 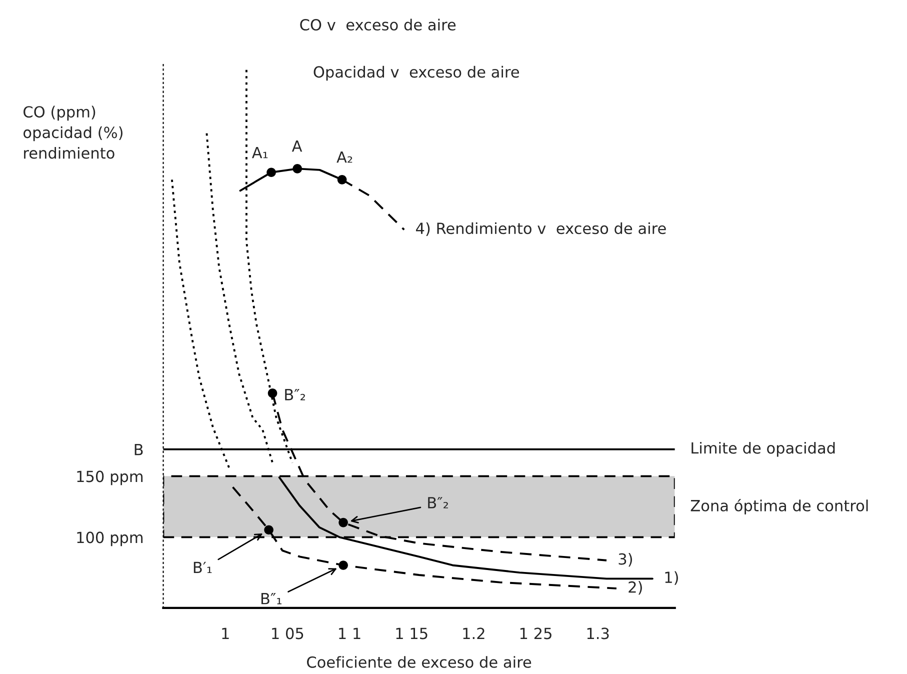 What do you see at coordinates (138, 450) in the screenshot?
I see `y-tick-label: B` at bounding box center [138, 450].